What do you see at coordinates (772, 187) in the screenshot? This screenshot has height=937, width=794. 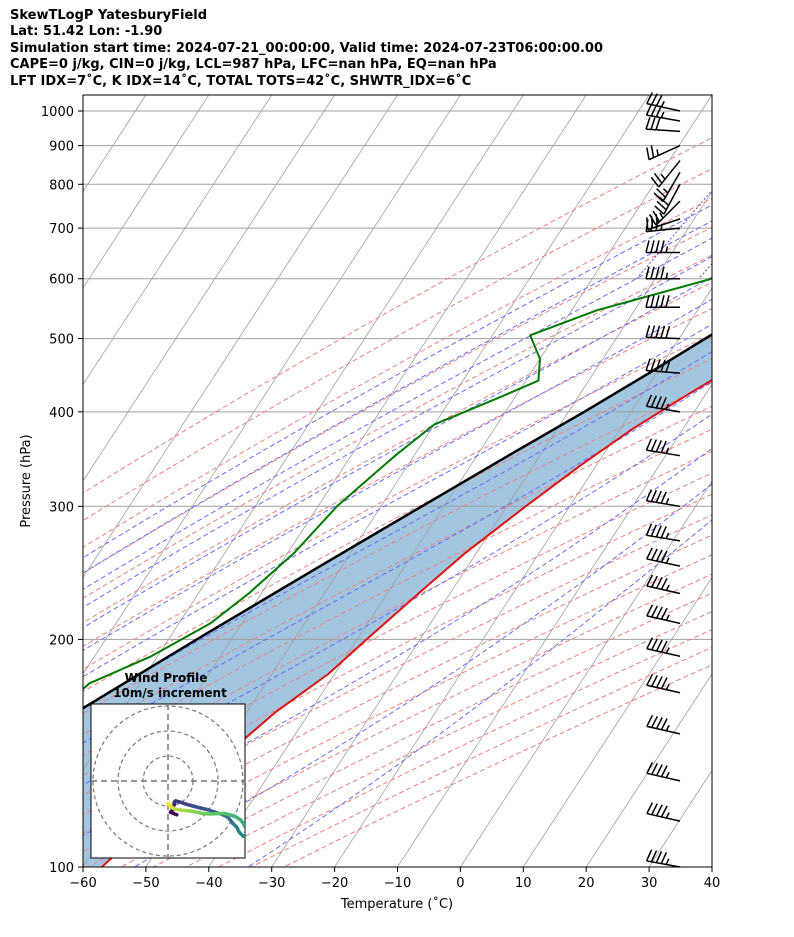 I see `mixing-ratio-line` at bounding box center [772, 187].